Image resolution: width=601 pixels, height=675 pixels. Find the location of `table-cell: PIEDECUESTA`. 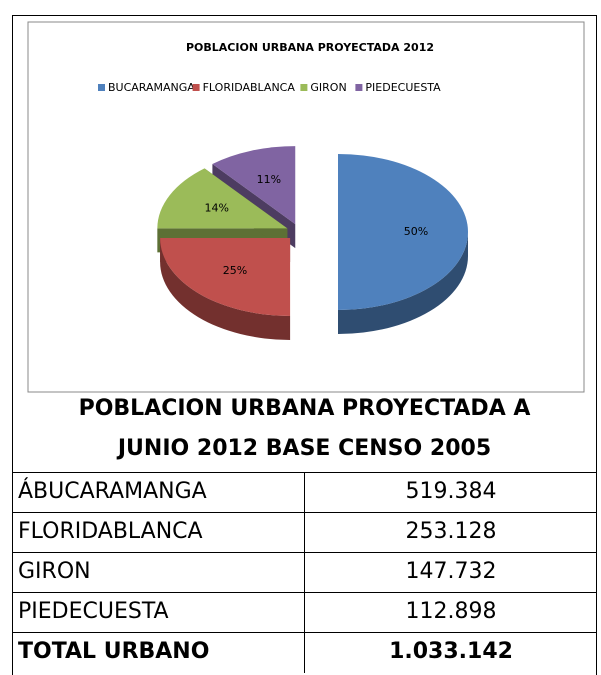

table-cell: PIEDECUESTA is located at coordinates (93, 611).